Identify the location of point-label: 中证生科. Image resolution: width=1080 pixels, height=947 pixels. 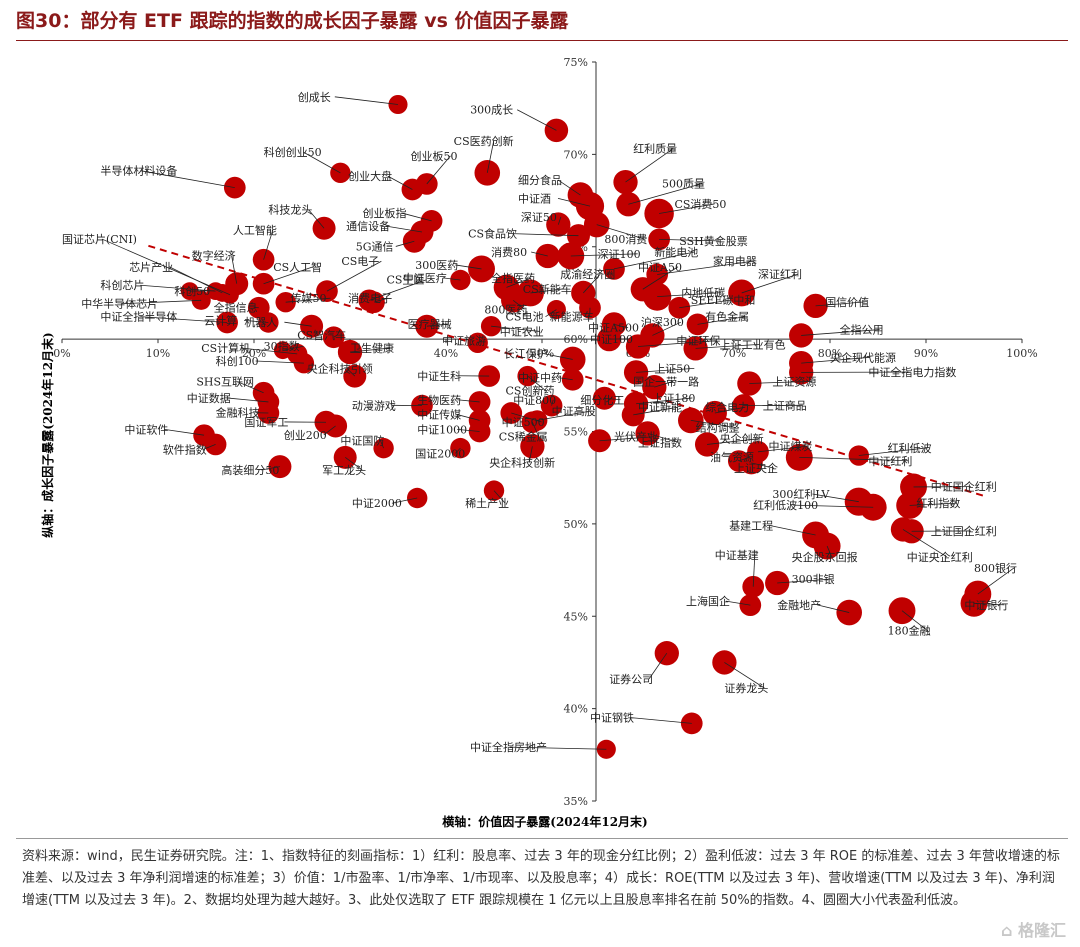
(439, 376).